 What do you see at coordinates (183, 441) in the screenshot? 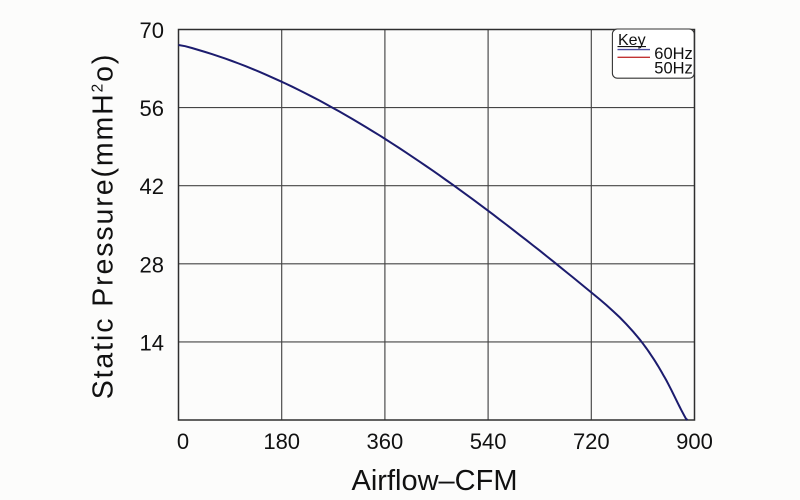
I see `svg-text: 0` at bounding box center [183, 441].